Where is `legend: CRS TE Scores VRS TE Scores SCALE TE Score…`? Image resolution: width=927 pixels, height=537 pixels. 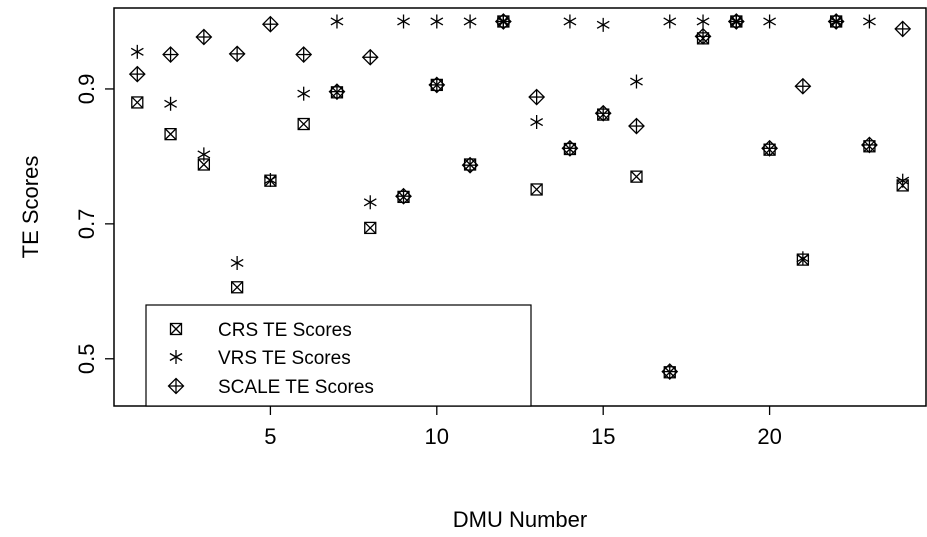 legend: CRS TE Scores VRS TE Scores SCALE TE Score… is located at coordinates (338, 355).